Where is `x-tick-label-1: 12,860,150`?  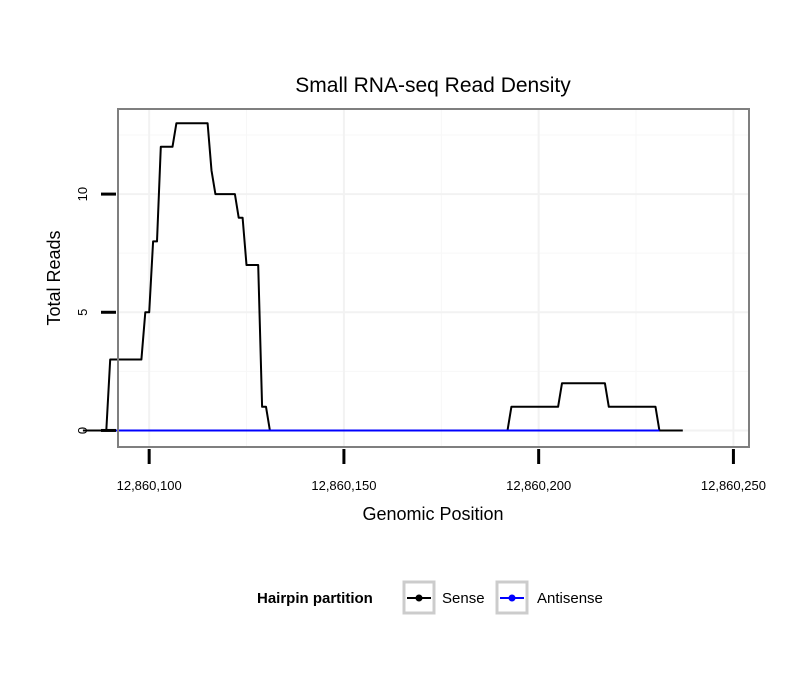 x-tick-label-1: 12,860,150 is located at coordinates (343, 485).